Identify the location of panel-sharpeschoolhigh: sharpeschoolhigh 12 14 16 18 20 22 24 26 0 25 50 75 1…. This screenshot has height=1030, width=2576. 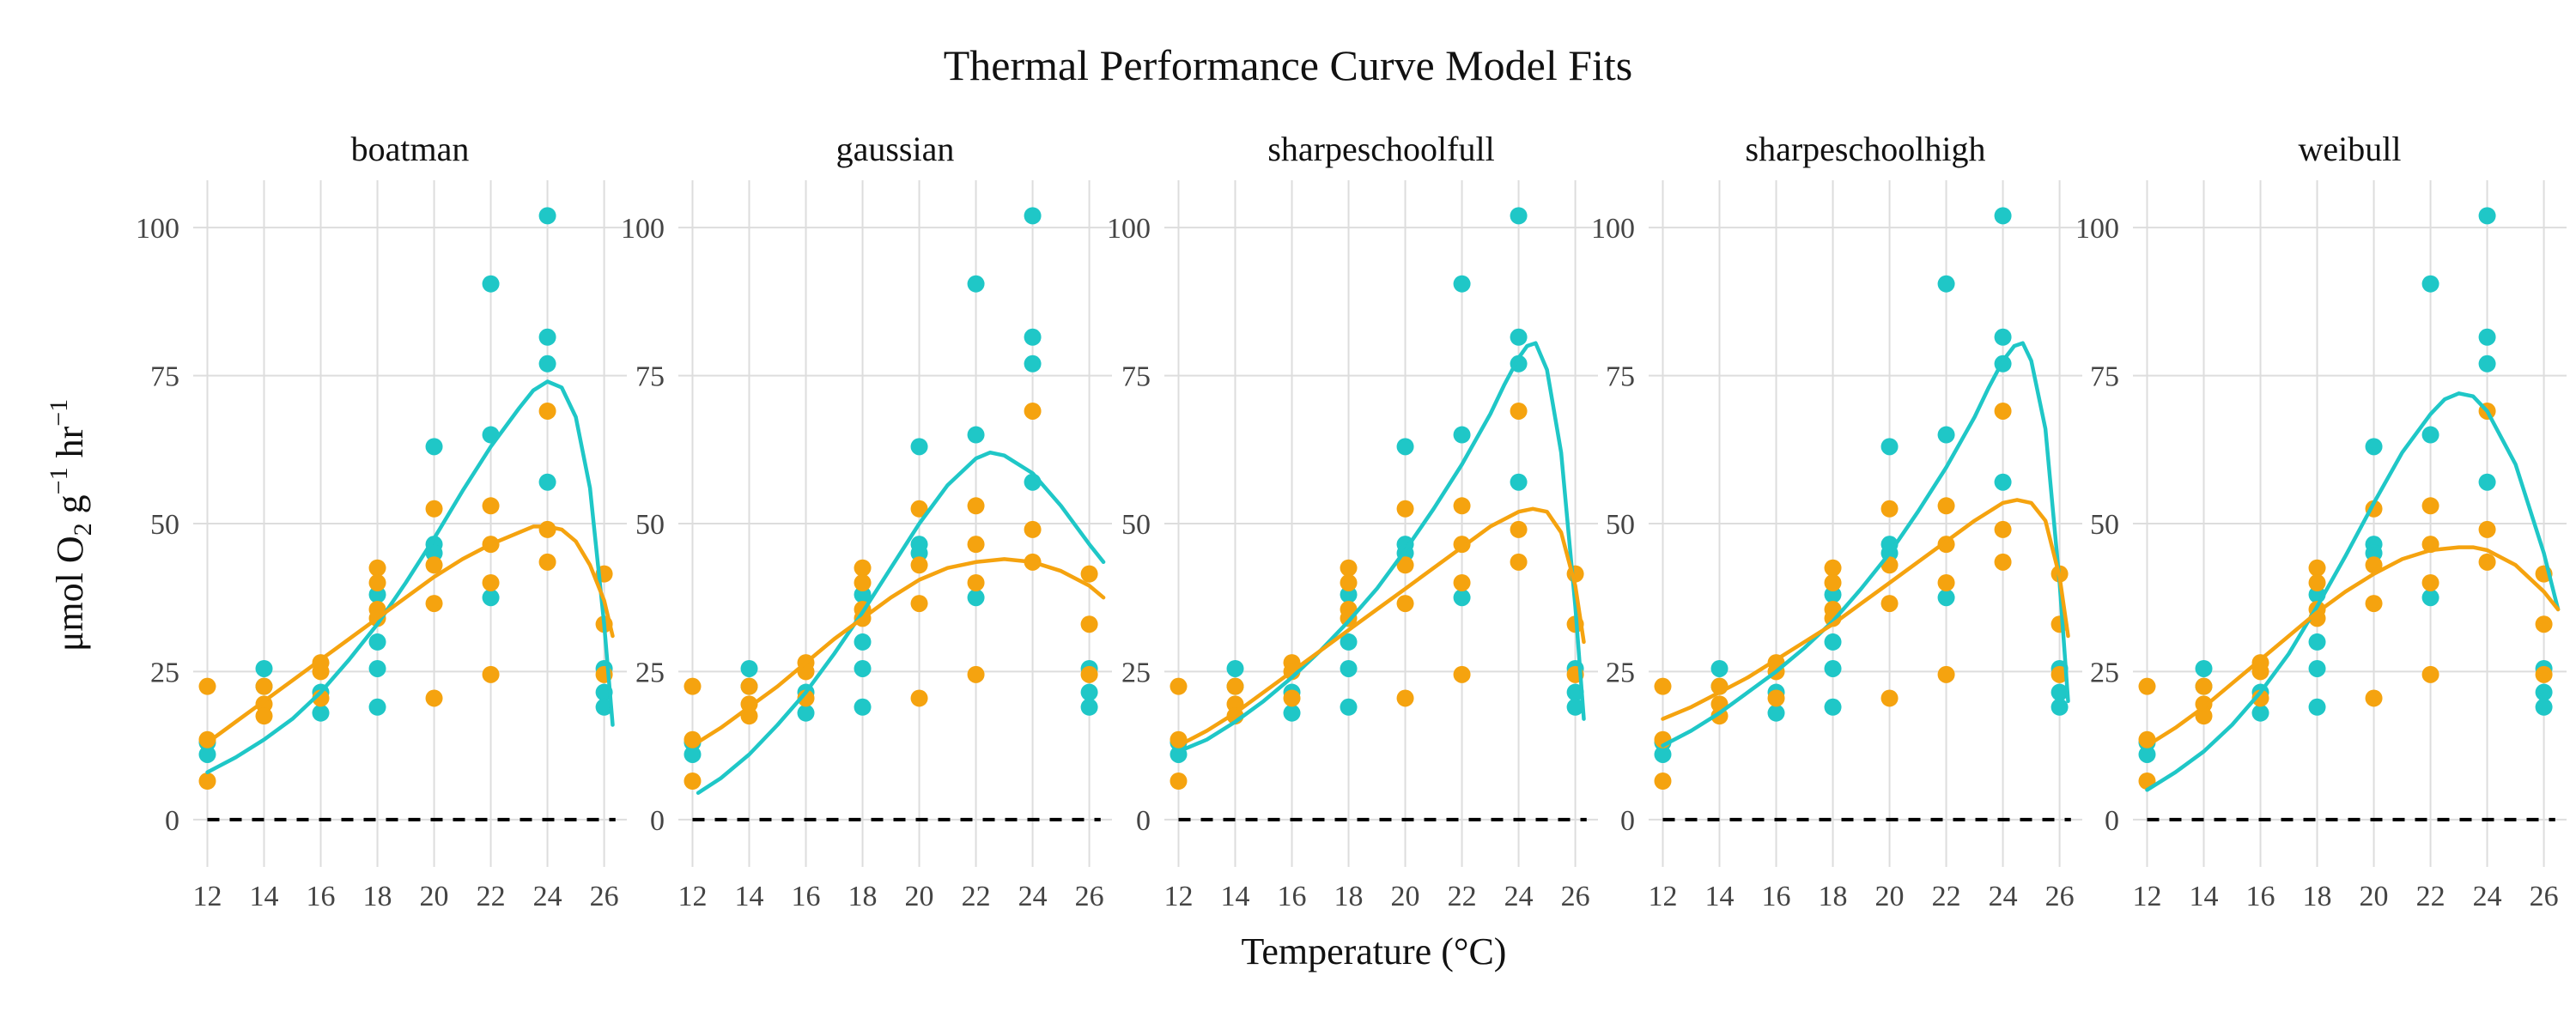
(1836, 521).